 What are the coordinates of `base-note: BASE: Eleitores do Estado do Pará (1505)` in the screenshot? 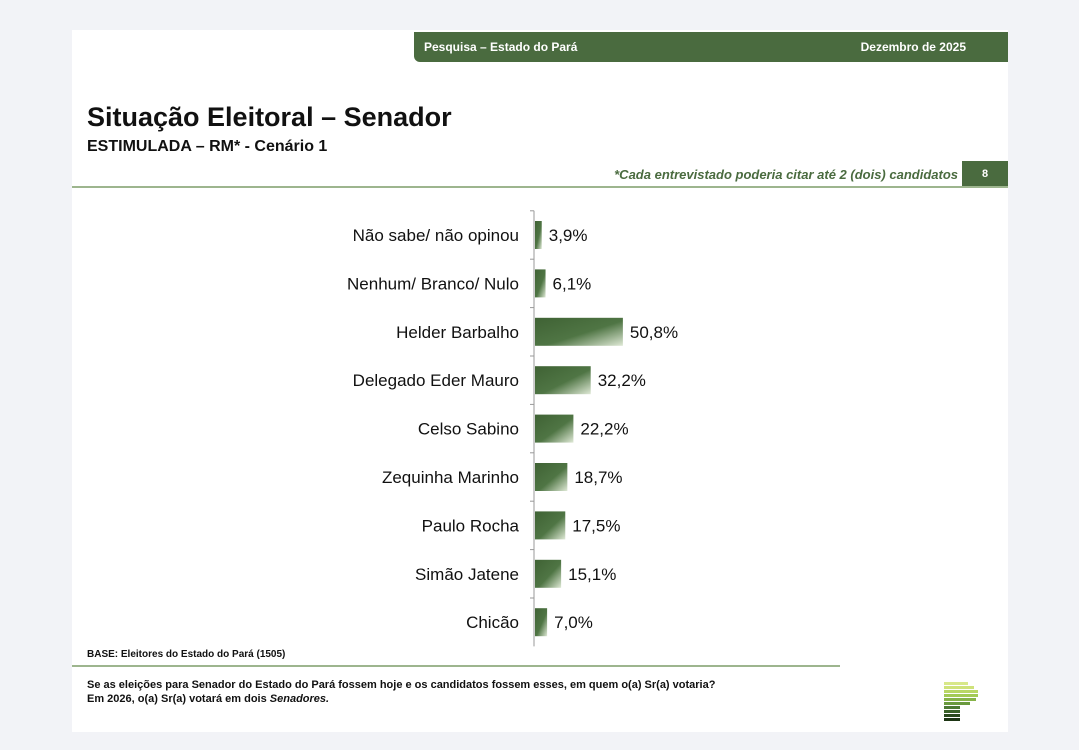 It's located at (186, 654).